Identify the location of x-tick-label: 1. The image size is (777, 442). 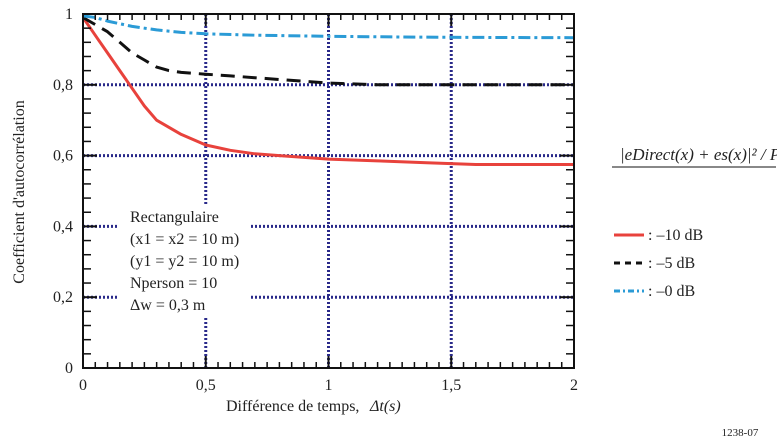
(329, 385).